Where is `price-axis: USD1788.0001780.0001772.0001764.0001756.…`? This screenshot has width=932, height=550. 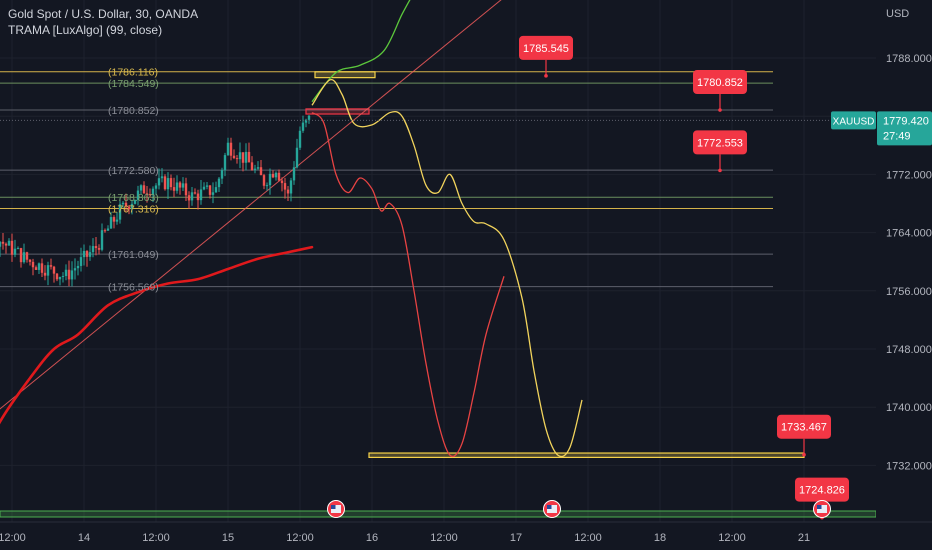 price-axis: USD1788.0001780.0001772.0001764.0001756.… is located at coordinates (904, 275).